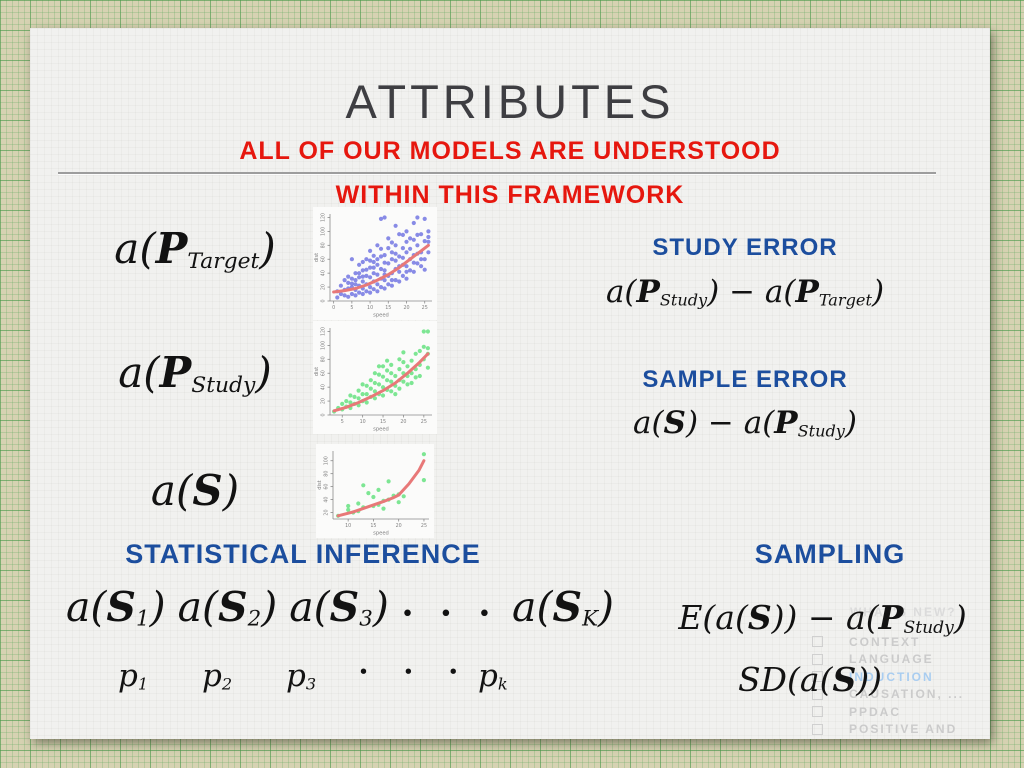 This screenshot has height=768, width=1024. What do you see at coordinates (324, 345) in the screenshot?
I see `svg-text: 100` at bounding box center [324, 345].